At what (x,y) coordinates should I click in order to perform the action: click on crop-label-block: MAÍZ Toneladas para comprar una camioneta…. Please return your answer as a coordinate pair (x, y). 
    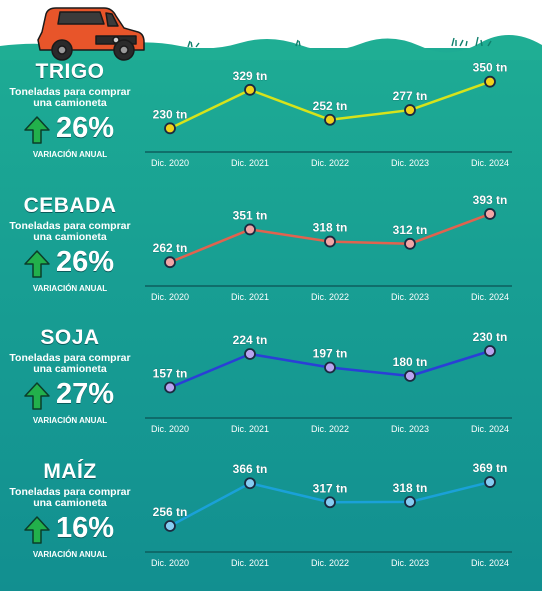
    Looking at the image, I should click on (70, 517).